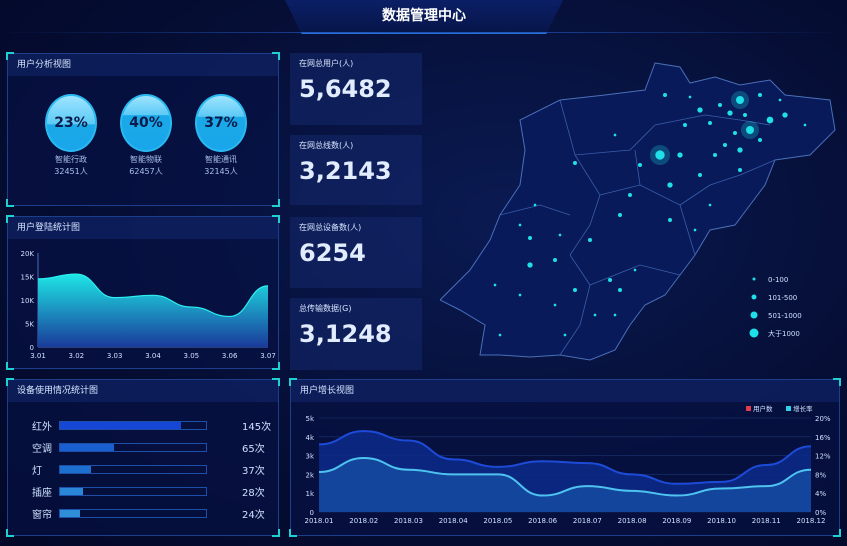  Describe the element at coordinates (676, 521) in the screenshot. I see `x-tick-label: 2018.09` at that location.